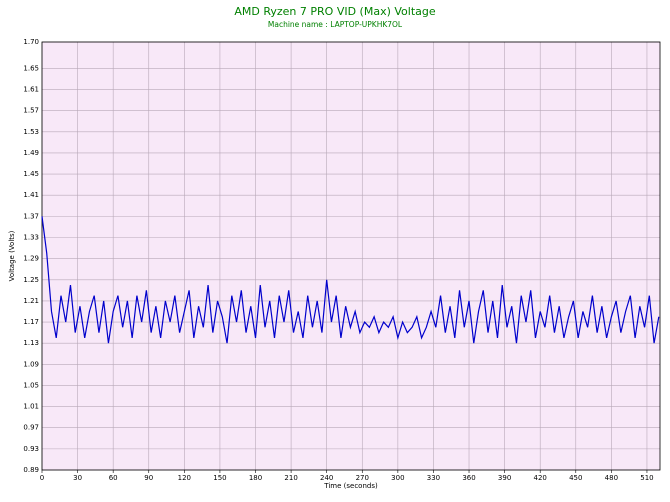 Image resolution: width=670 pixels, height=502 pixels. What do you see at coordinates (31, 343) in the screenshot?
I see `y-tick-label: 1.13` at bounding box center [31, 343].